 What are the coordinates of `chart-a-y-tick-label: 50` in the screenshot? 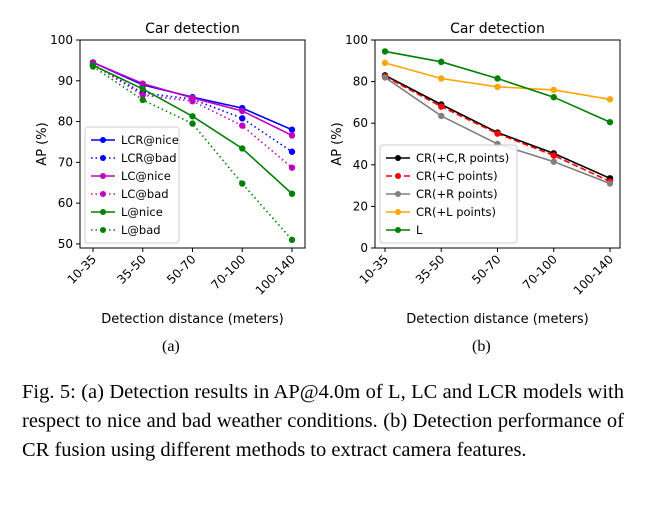 It's located at (65, 244).